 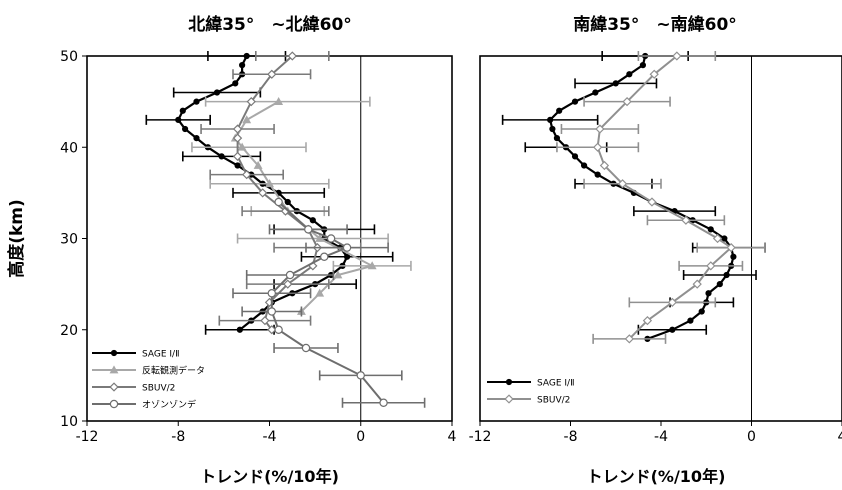 I want to click on y-tick-label: 30, so click(x=69, y=240).